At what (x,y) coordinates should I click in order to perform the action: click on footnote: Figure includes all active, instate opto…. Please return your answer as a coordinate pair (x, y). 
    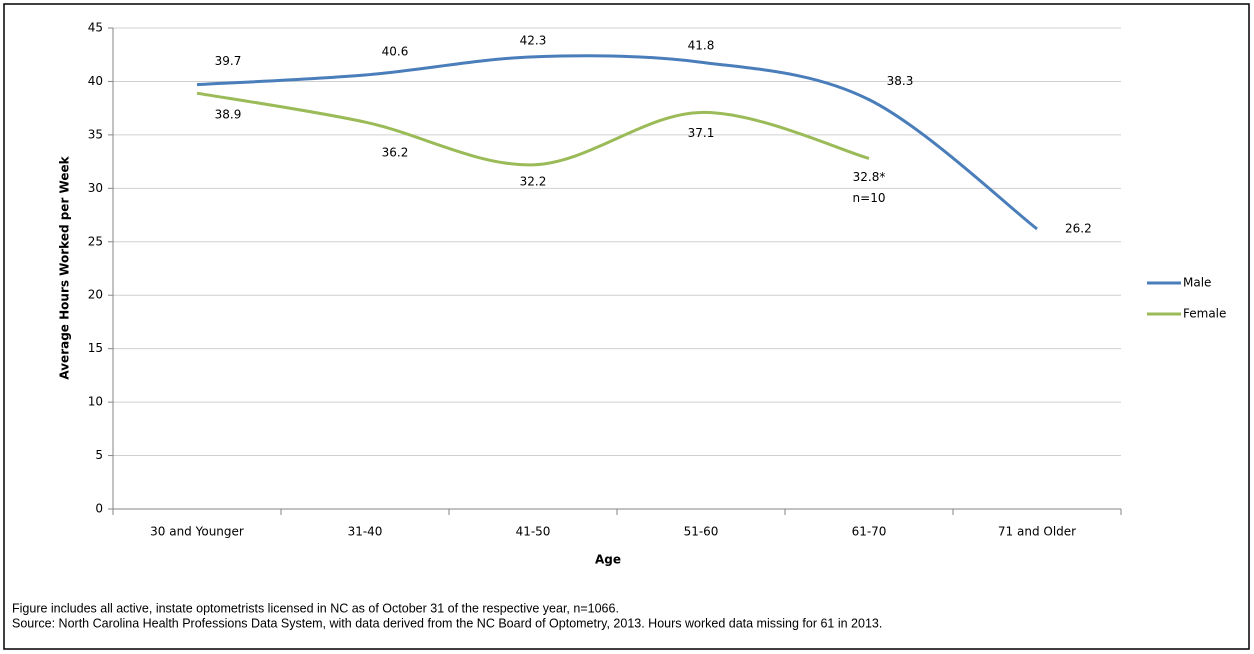
    Looking at the image, I should click on (315, 608).